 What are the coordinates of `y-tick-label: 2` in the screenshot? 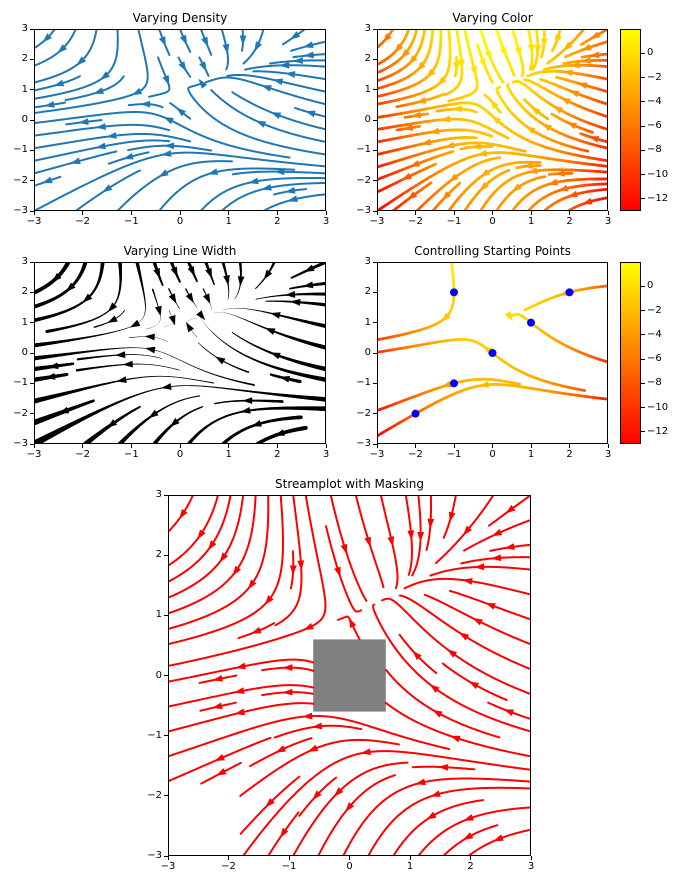 It's located at (24, 292).